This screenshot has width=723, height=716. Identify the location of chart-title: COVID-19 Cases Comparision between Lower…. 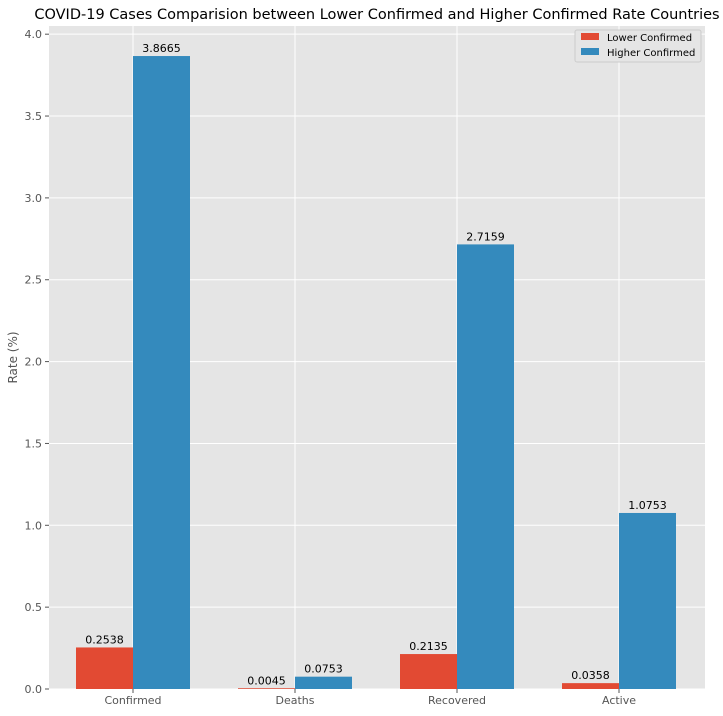
(376, 15).